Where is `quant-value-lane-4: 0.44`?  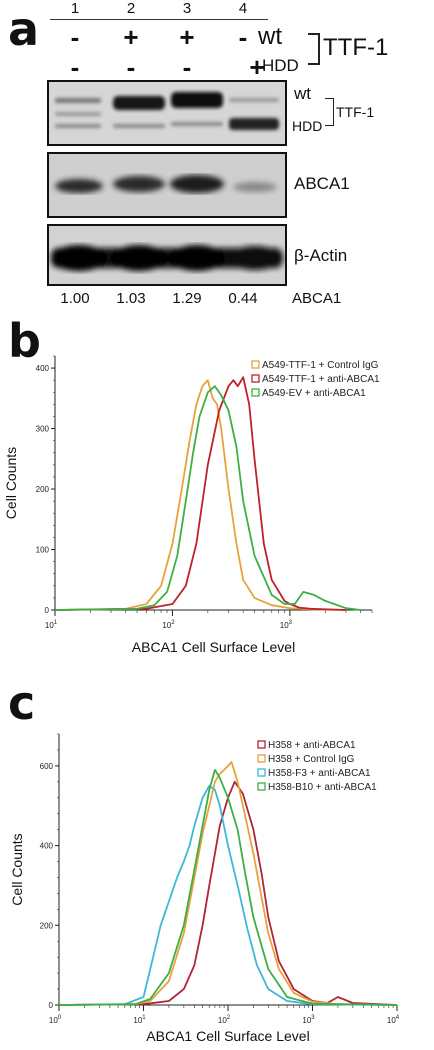
quant-value-lane-4: 0.44 is located at coordinates (243, 298).